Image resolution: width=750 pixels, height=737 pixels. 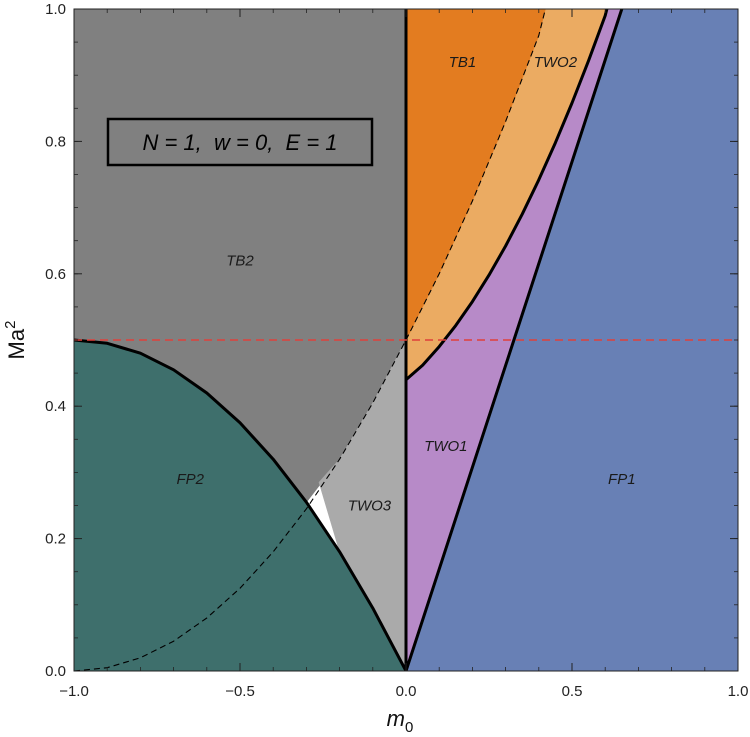 I want to click on region-label-fp1: FP1, so click(x=622, y=479).